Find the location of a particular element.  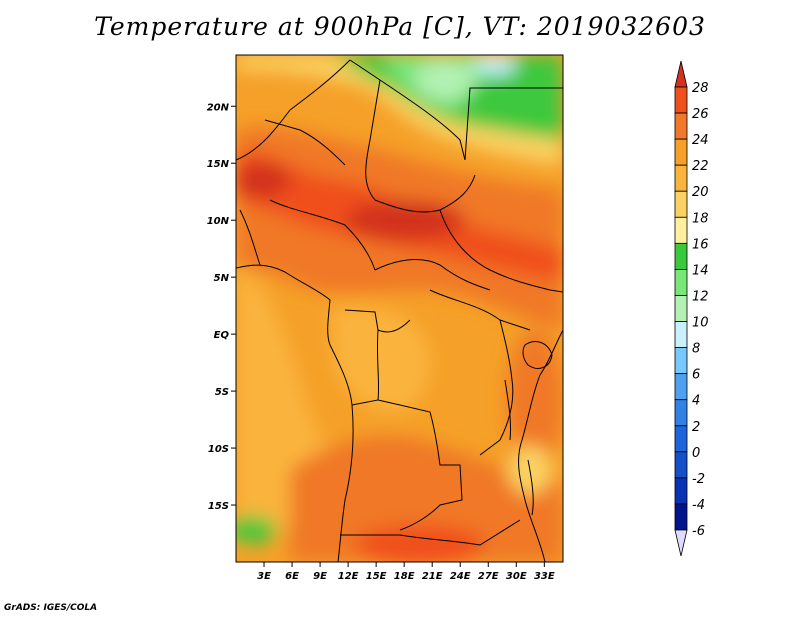

y-tick-label: 15S is located at coordinates (218, 506).